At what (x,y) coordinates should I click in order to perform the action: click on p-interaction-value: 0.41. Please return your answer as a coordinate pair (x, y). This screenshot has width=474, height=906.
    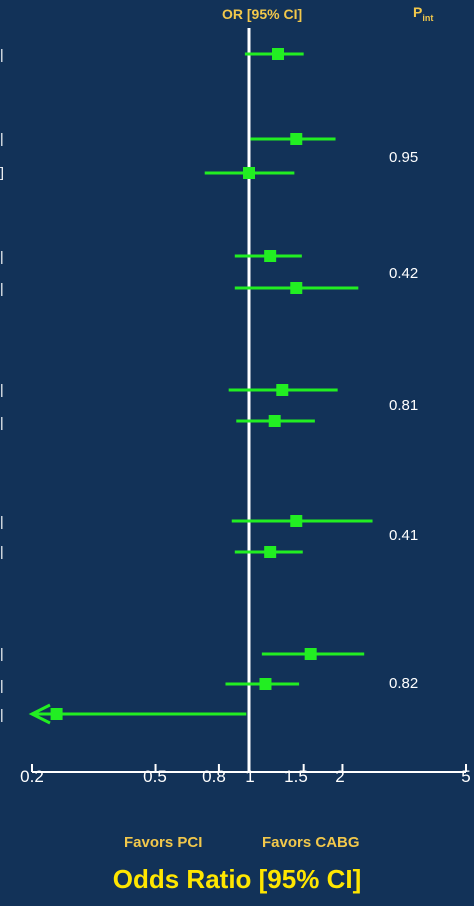
    Looking at the image, I should click on (404, 535).